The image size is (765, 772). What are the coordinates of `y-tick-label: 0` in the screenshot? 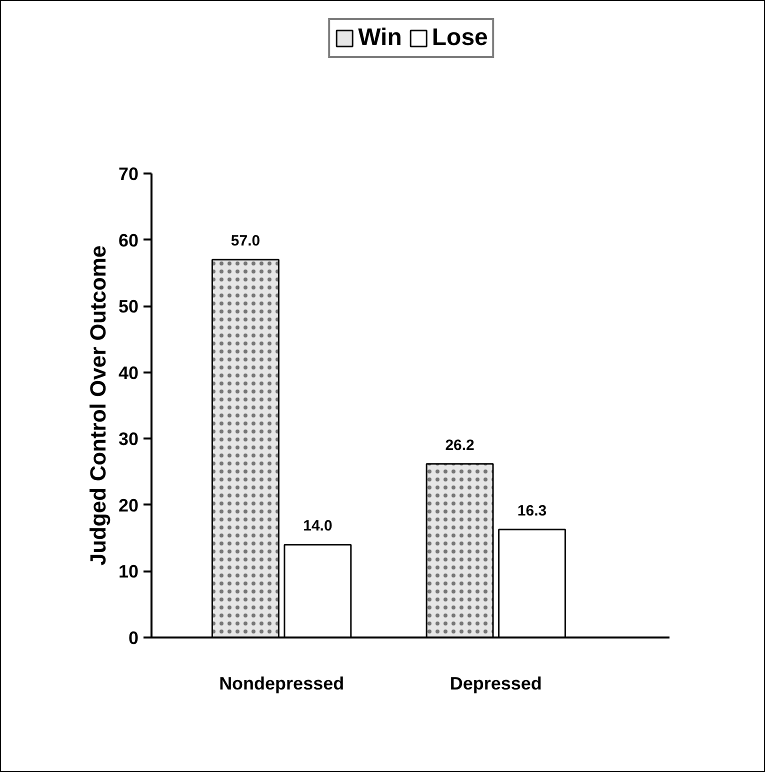 It's located at (133, 638).